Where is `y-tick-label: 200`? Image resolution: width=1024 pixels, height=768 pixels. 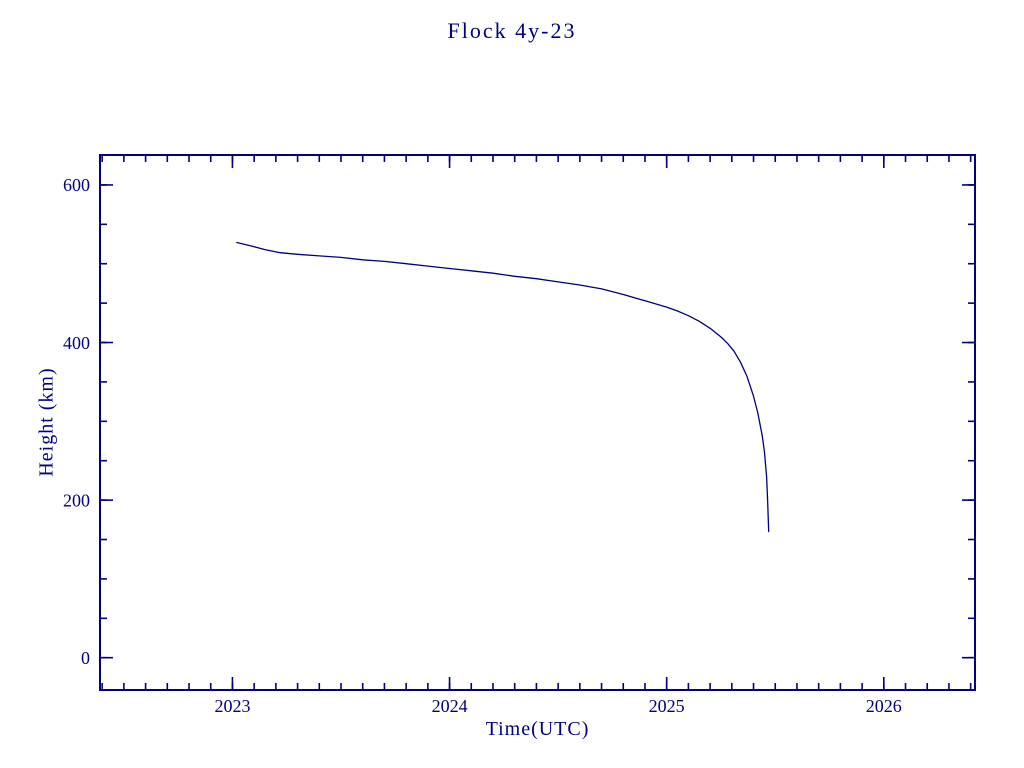
y-tick-label: 200 is located at coordinates (76, 500).